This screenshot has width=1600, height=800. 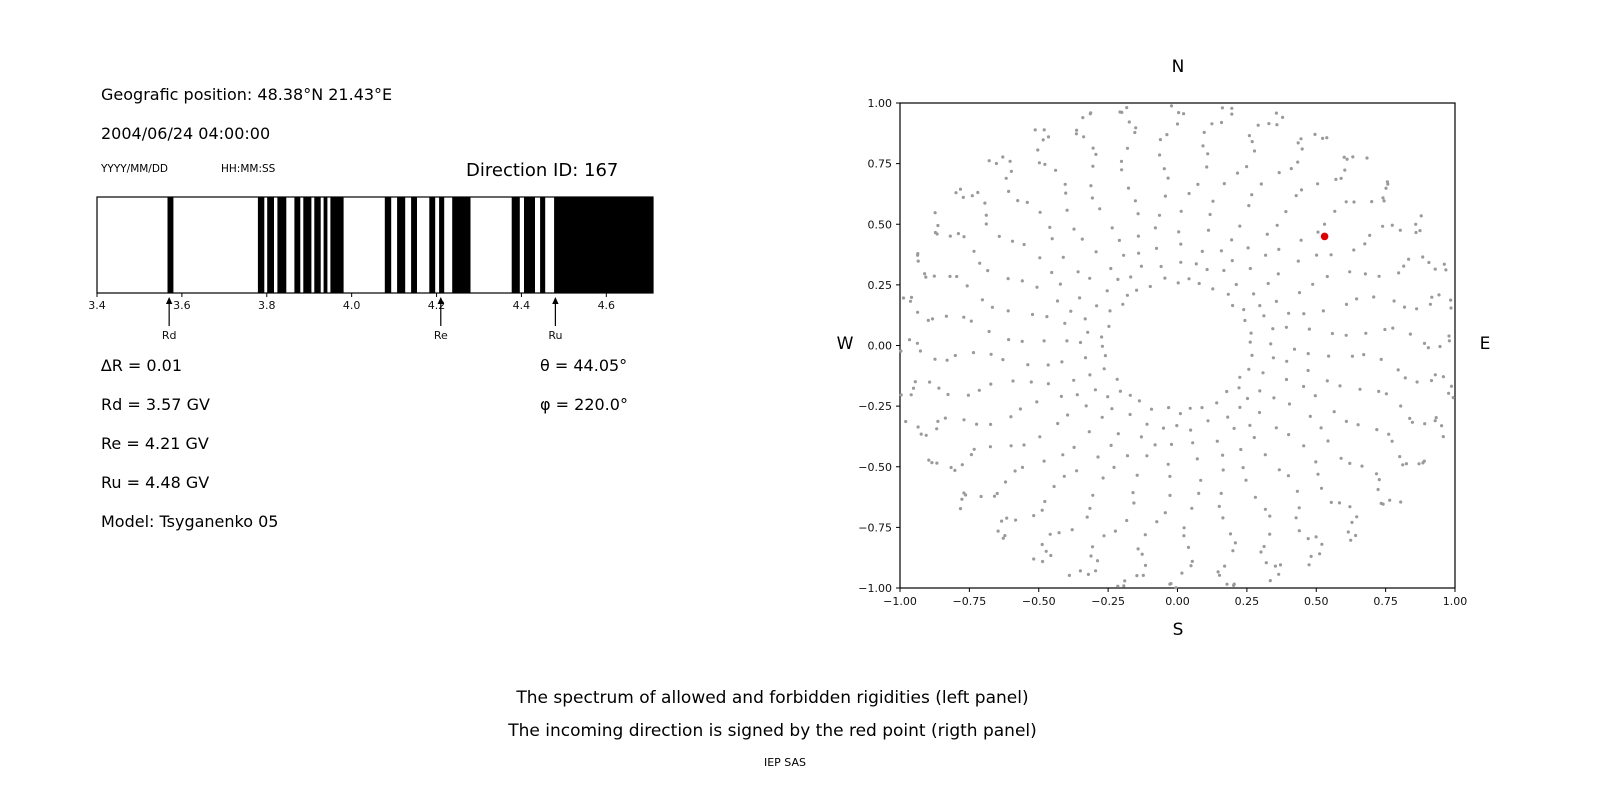 What do you see at coordinates (584, 404) in the screenshot?
I see `phi-value: φ = 220.0°` at bounding box center [584, 404].